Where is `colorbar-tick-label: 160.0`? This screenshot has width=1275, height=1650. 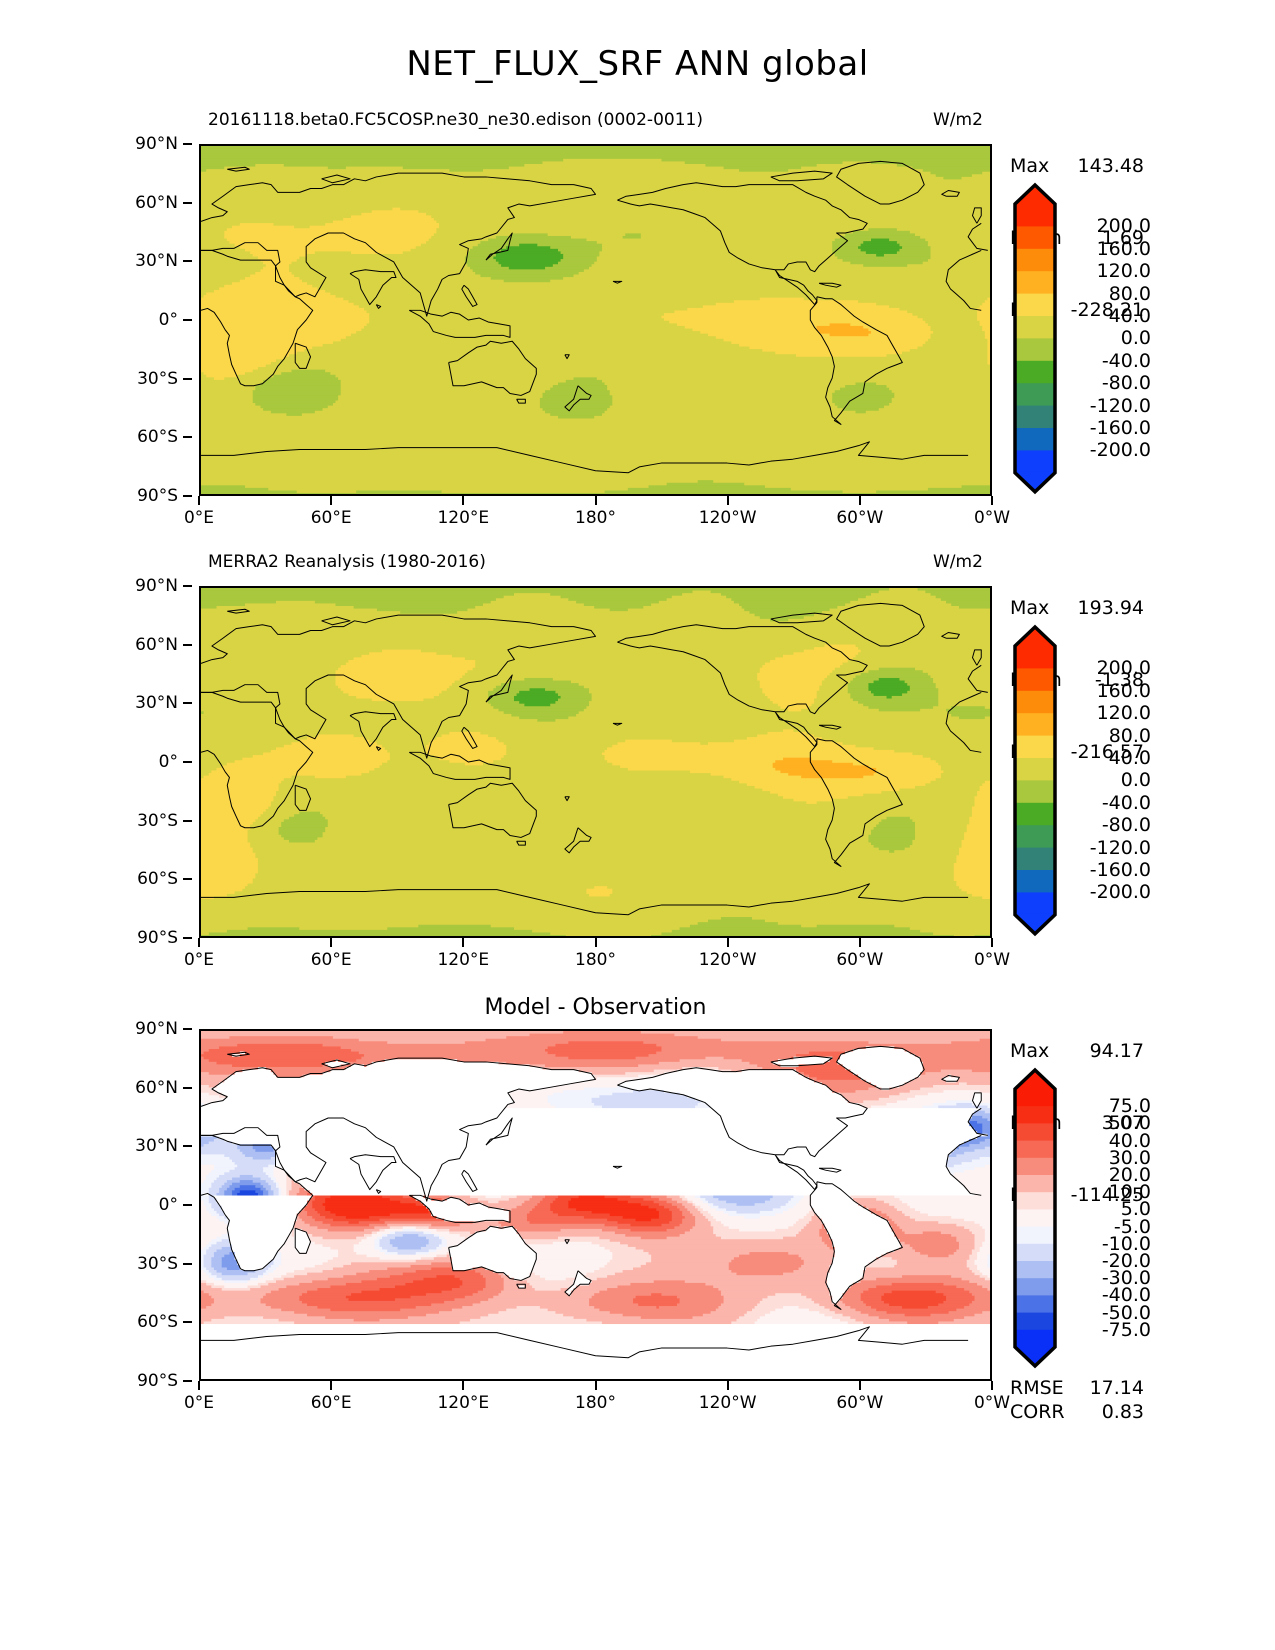
colorbar-tick-label: 160.0 is located at coordinates (1123, 248).